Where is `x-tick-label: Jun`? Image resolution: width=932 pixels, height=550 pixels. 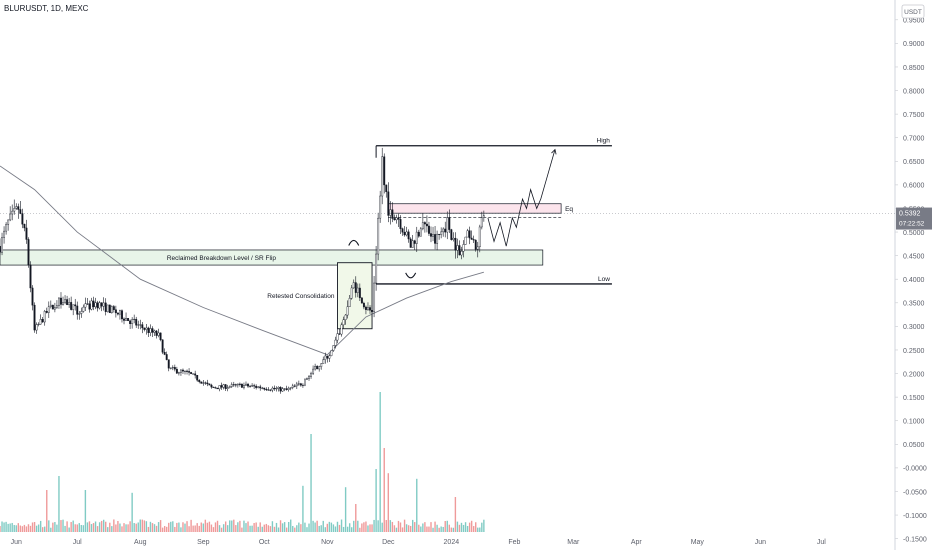
x-tick-label: Jun is located at coordinates (760, 542).